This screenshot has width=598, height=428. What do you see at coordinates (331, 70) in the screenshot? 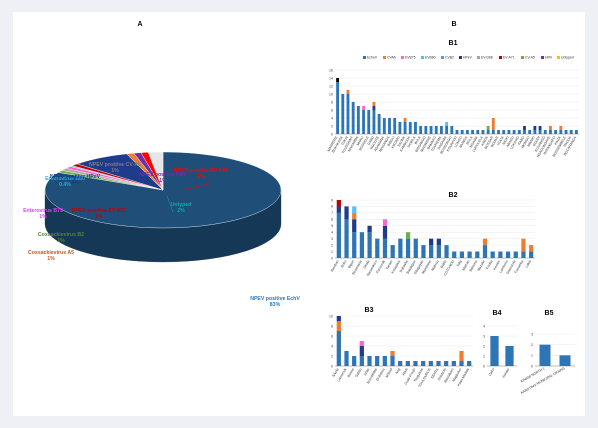
I see `ytick-b1-8: 16` at bounding box center [331, 70].